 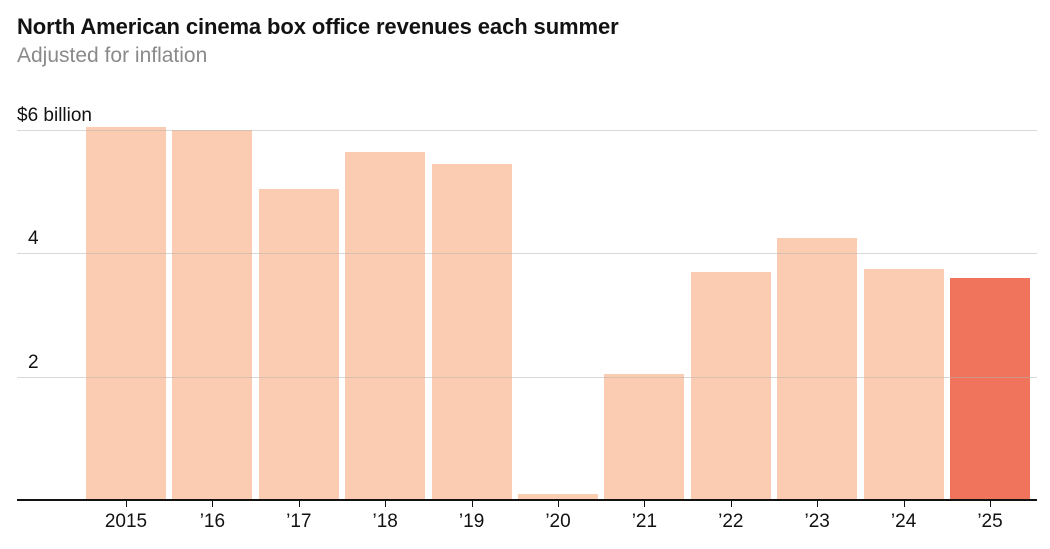 I want to click on x-axis-label-25: ’25, so click(x=990, y=521).